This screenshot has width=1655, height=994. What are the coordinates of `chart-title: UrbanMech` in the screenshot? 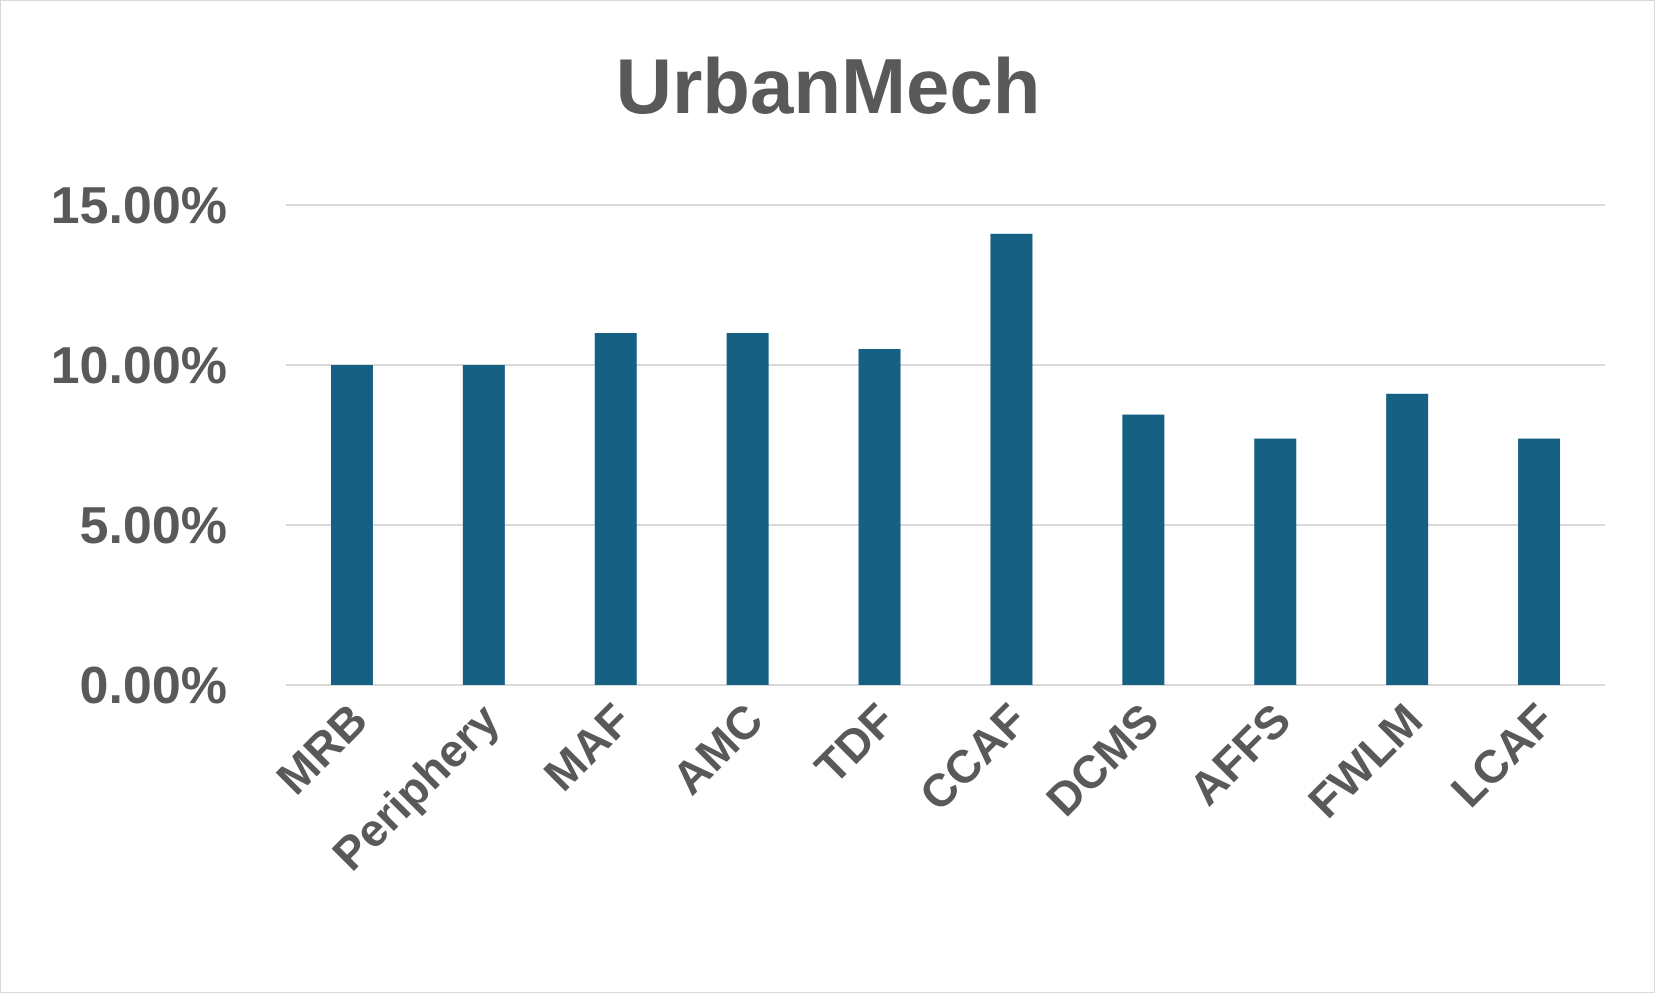 It's located at (828, 86).